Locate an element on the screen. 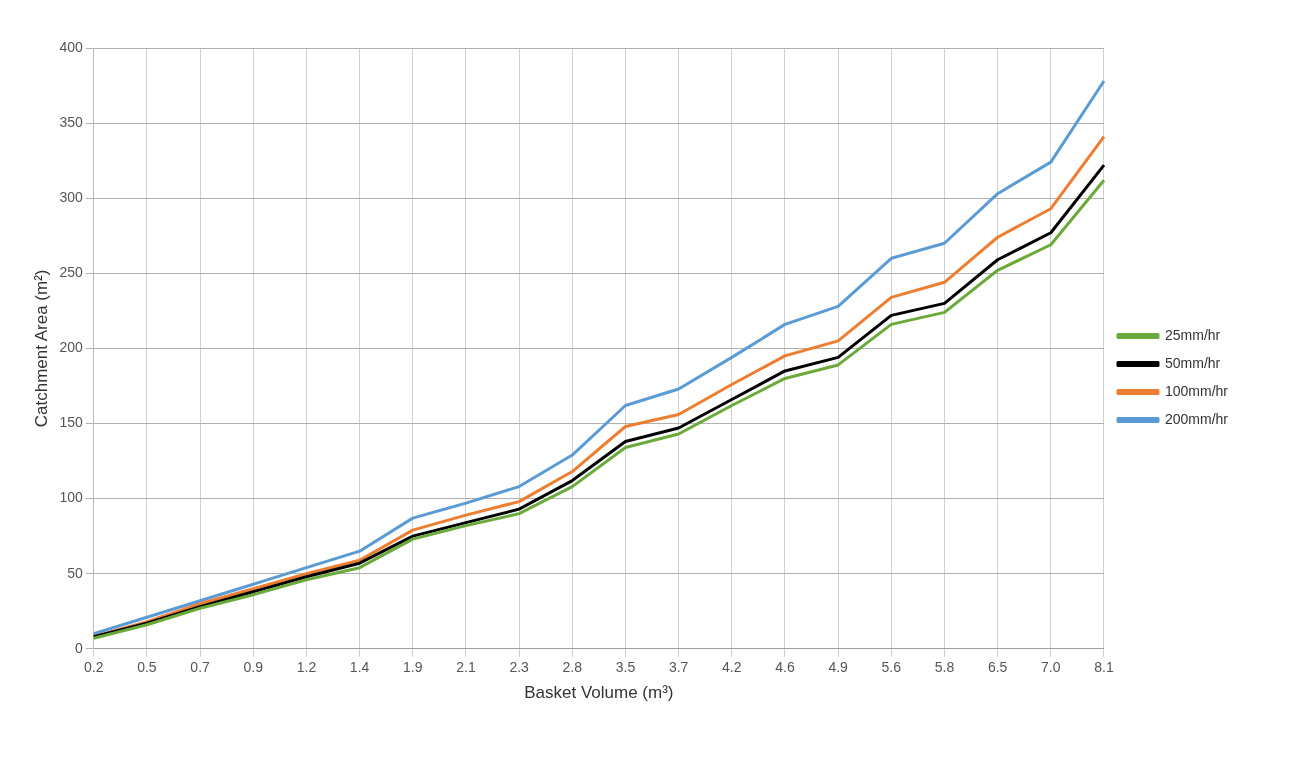 This screenshot has height=764, width=1293. y-tick-label: 200 is located at coordinates (71, 347).